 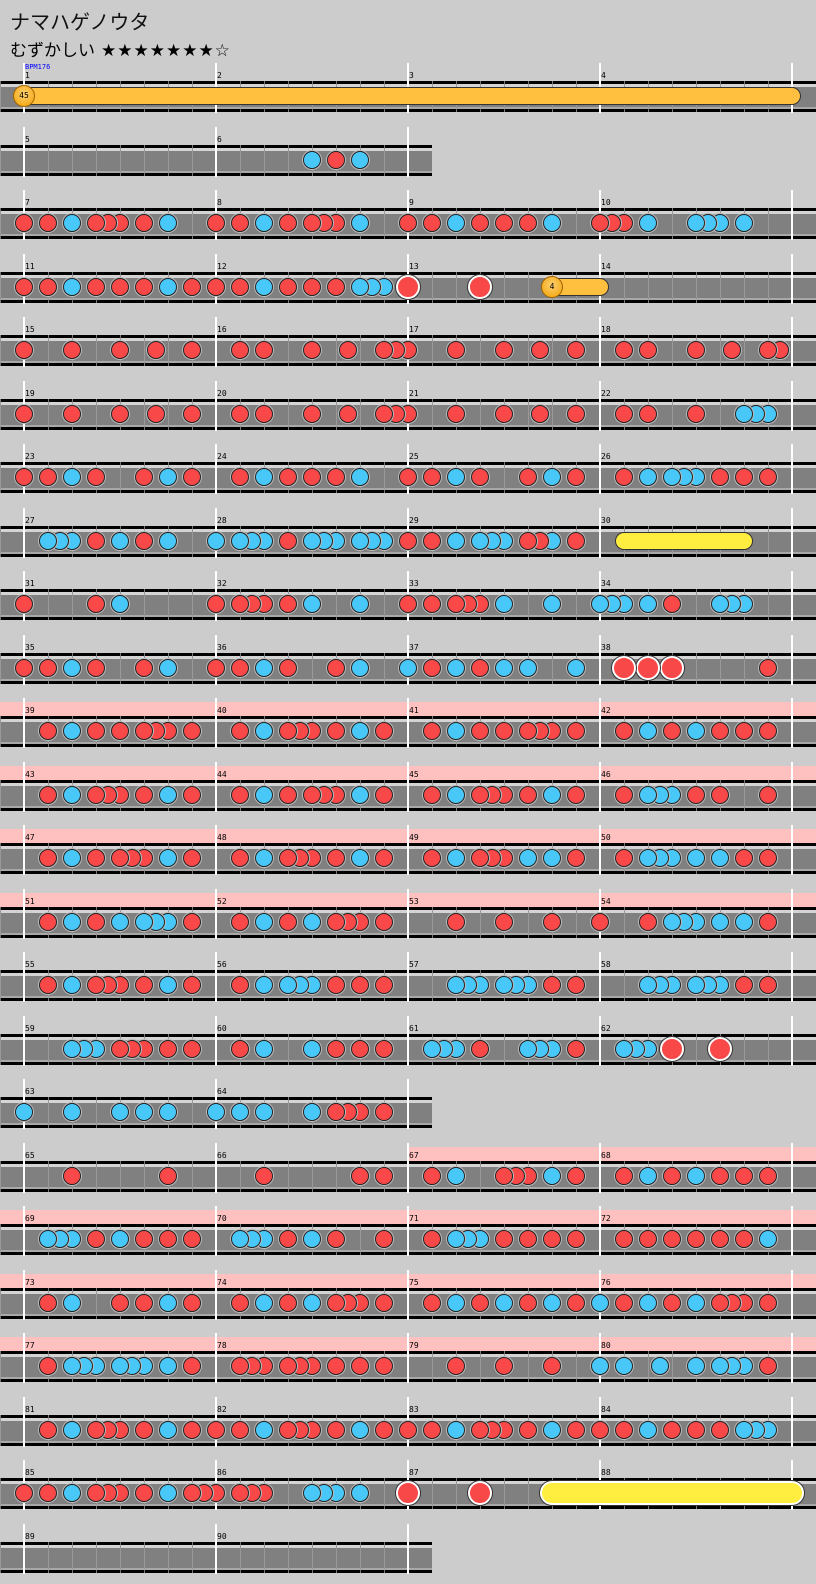 What do you see at coordinates (414, 393) in the screenshot?
I see `measure-number: 21` at bounding box center [414, 393].